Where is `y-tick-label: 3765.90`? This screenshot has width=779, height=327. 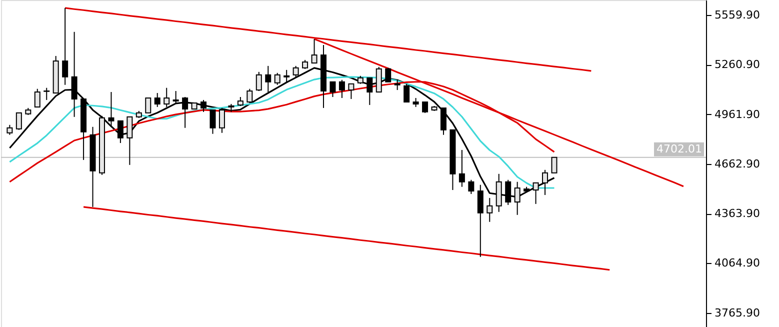
y-tick-label: 3765.90 is located at coordinates (737, 313).